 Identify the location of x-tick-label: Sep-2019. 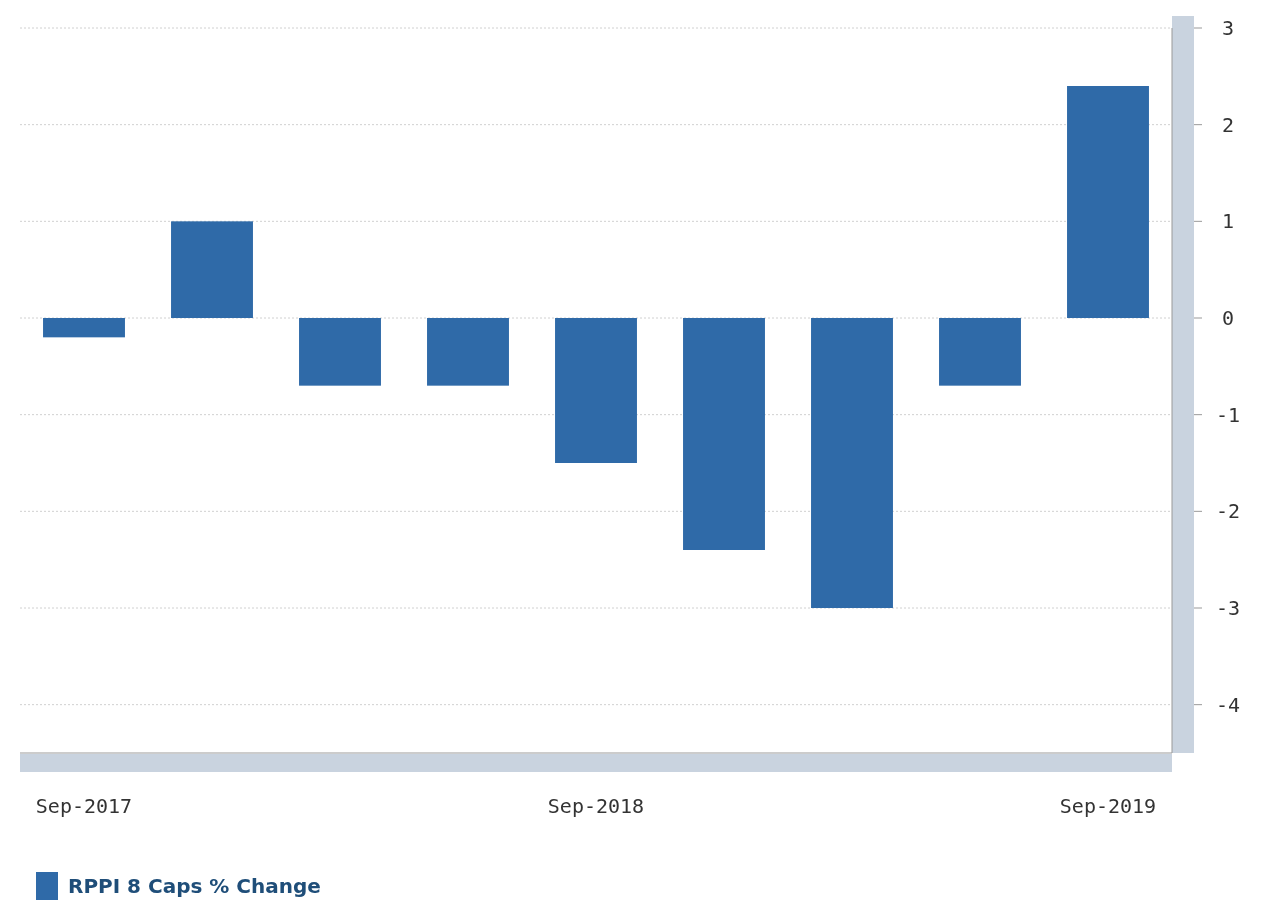
(1108, 806).